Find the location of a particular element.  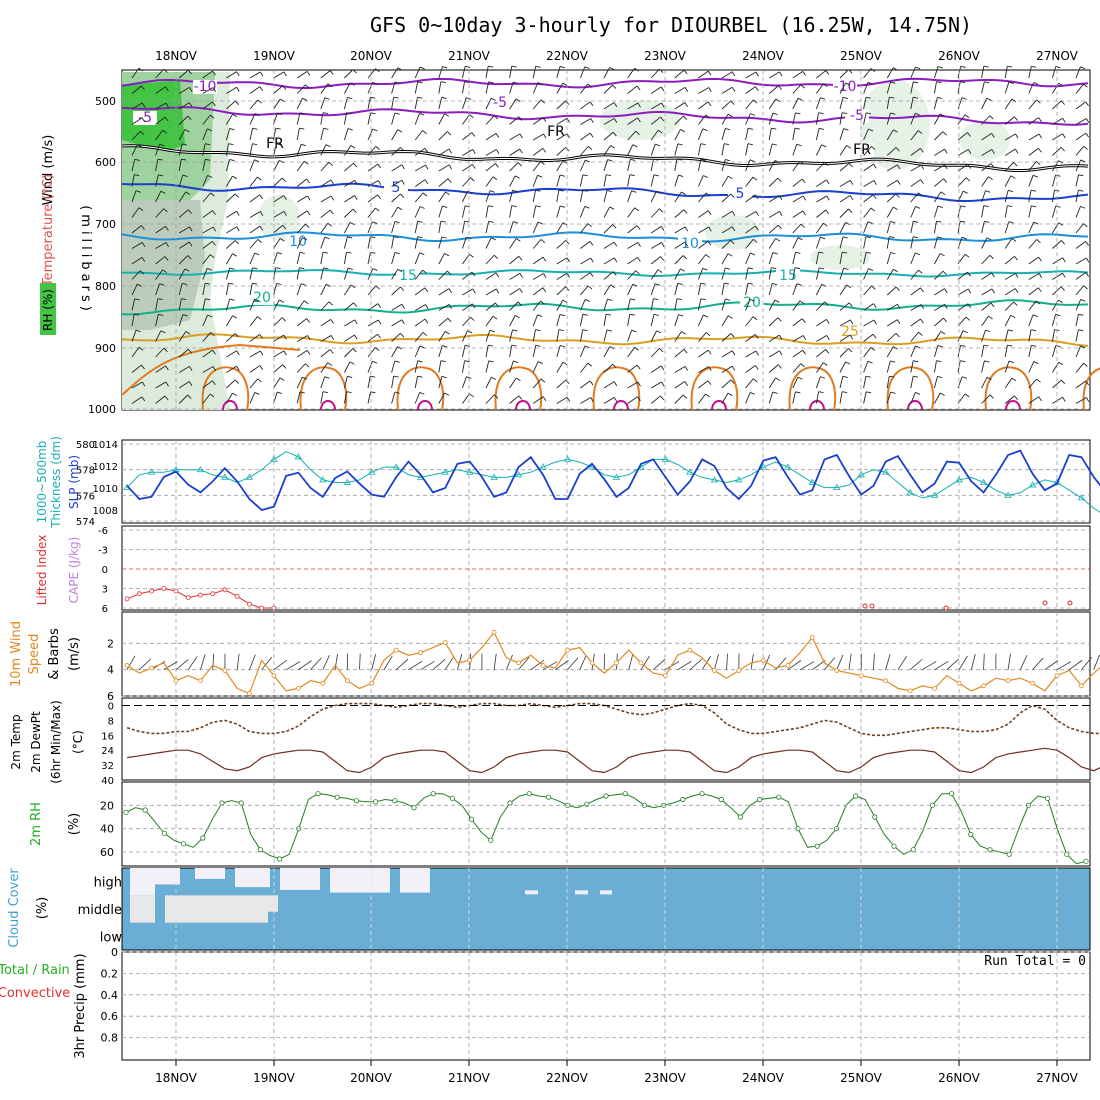

ylabel-10m-wind: 10m Wind is located at coordinates (16, 654).